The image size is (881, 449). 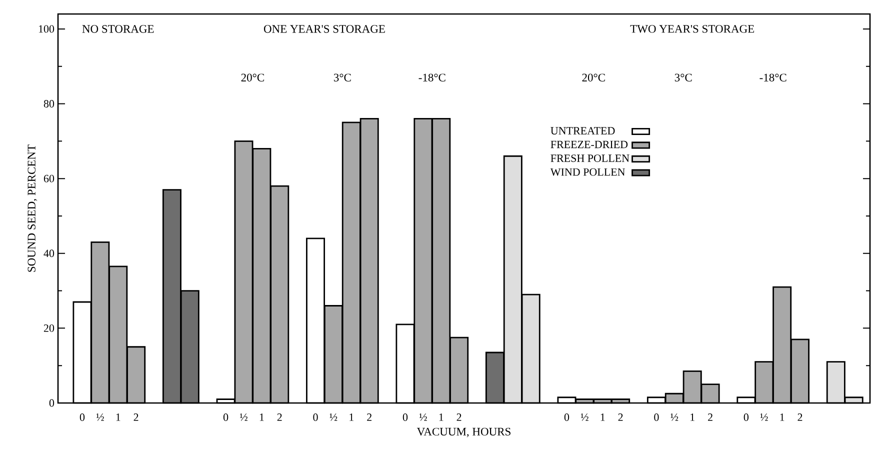 What do you see at coordinates (590, 158) in the screenshot?
I see `legend-label: FRESH POLLEN` at bounding box center [590, 158].